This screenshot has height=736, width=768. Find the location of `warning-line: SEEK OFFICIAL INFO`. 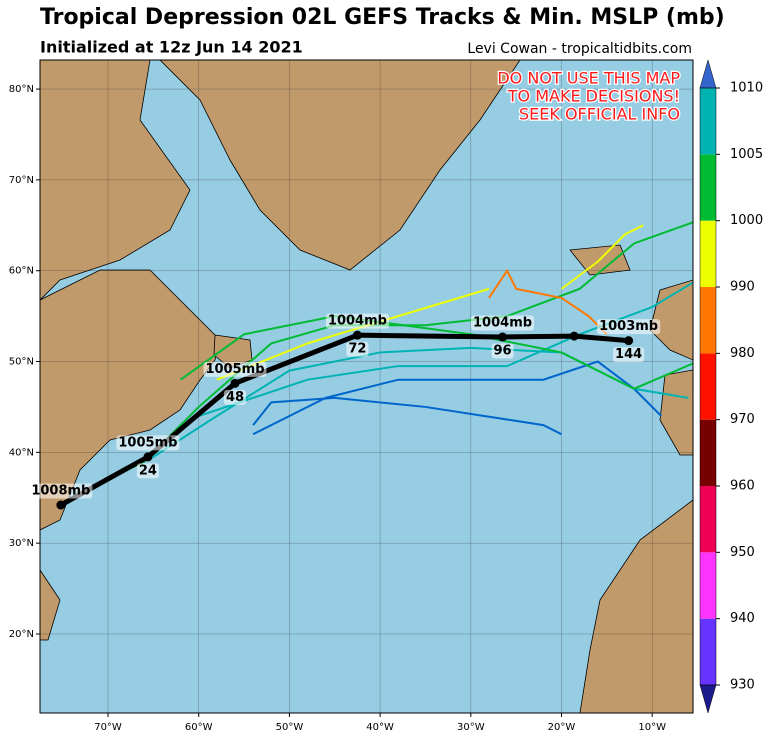

warning-line: SEEK OFFICIAL INFO is located at coordinates (599, 114).